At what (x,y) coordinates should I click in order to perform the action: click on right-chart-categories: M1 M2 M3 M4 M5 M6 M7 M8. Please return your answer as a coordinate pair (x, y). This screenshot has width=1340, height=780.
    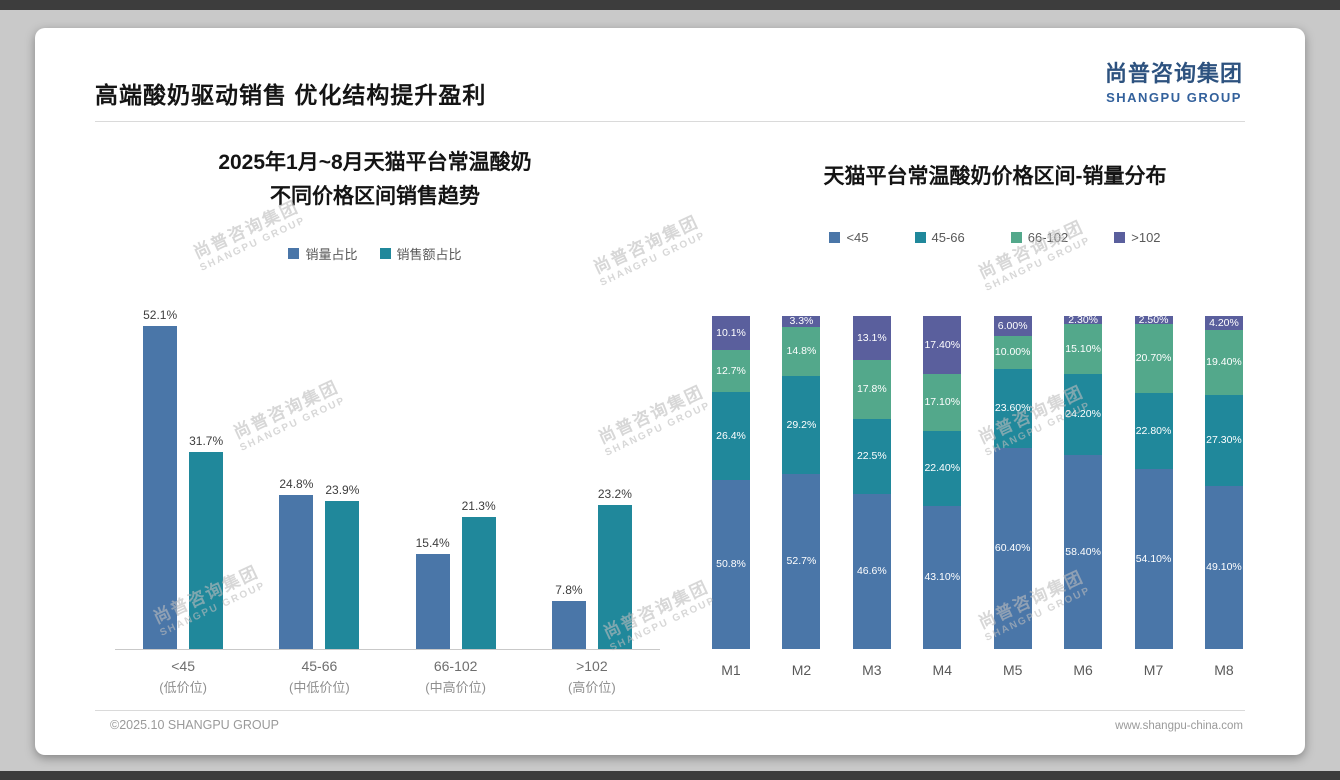
    Looking at the image, I should click on (977, 670).